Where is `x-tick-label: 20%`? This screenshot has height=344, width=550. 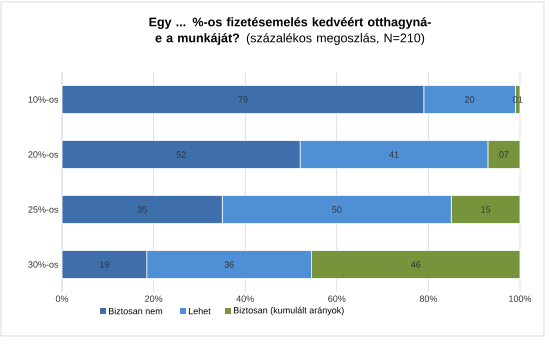 x-tick-label: 20% is located at coordinates (153, 299).